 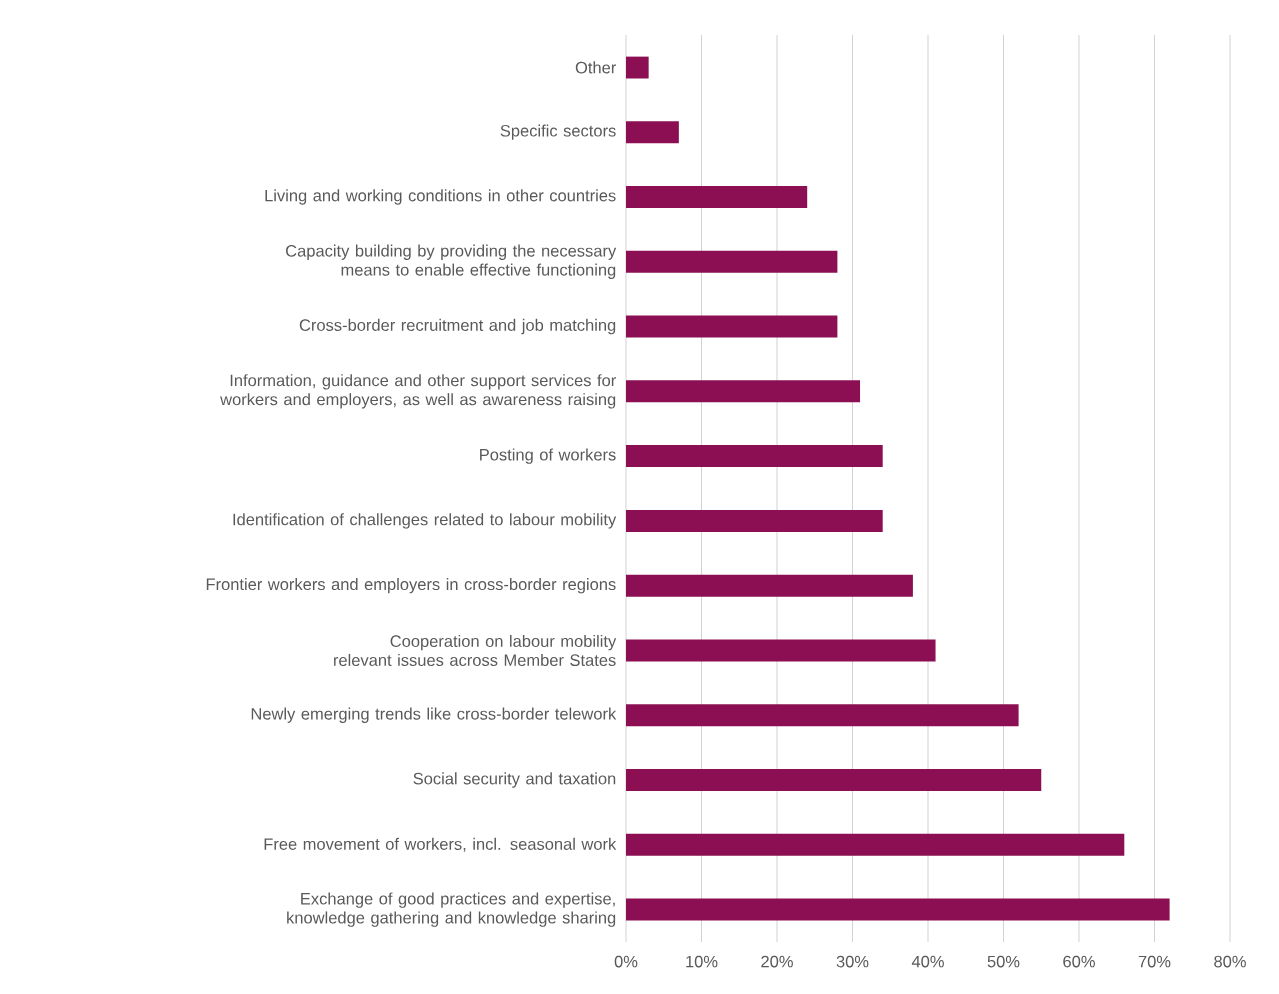 I want to click on x-tick-label: 50%, so click(x=1003, y=961).